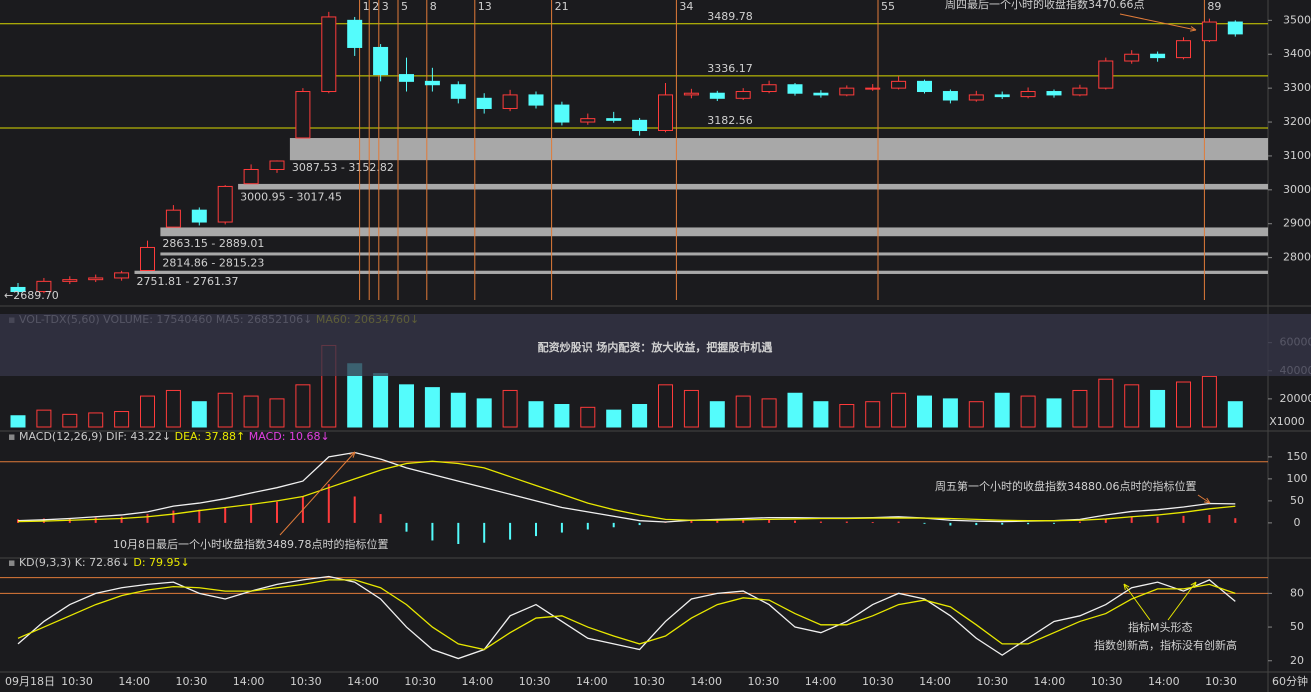 The image size is (1311, 692). Describe the element at coordinates (1297, 257) in the screenshot. I see `y-tick-label: 2800` at that location.